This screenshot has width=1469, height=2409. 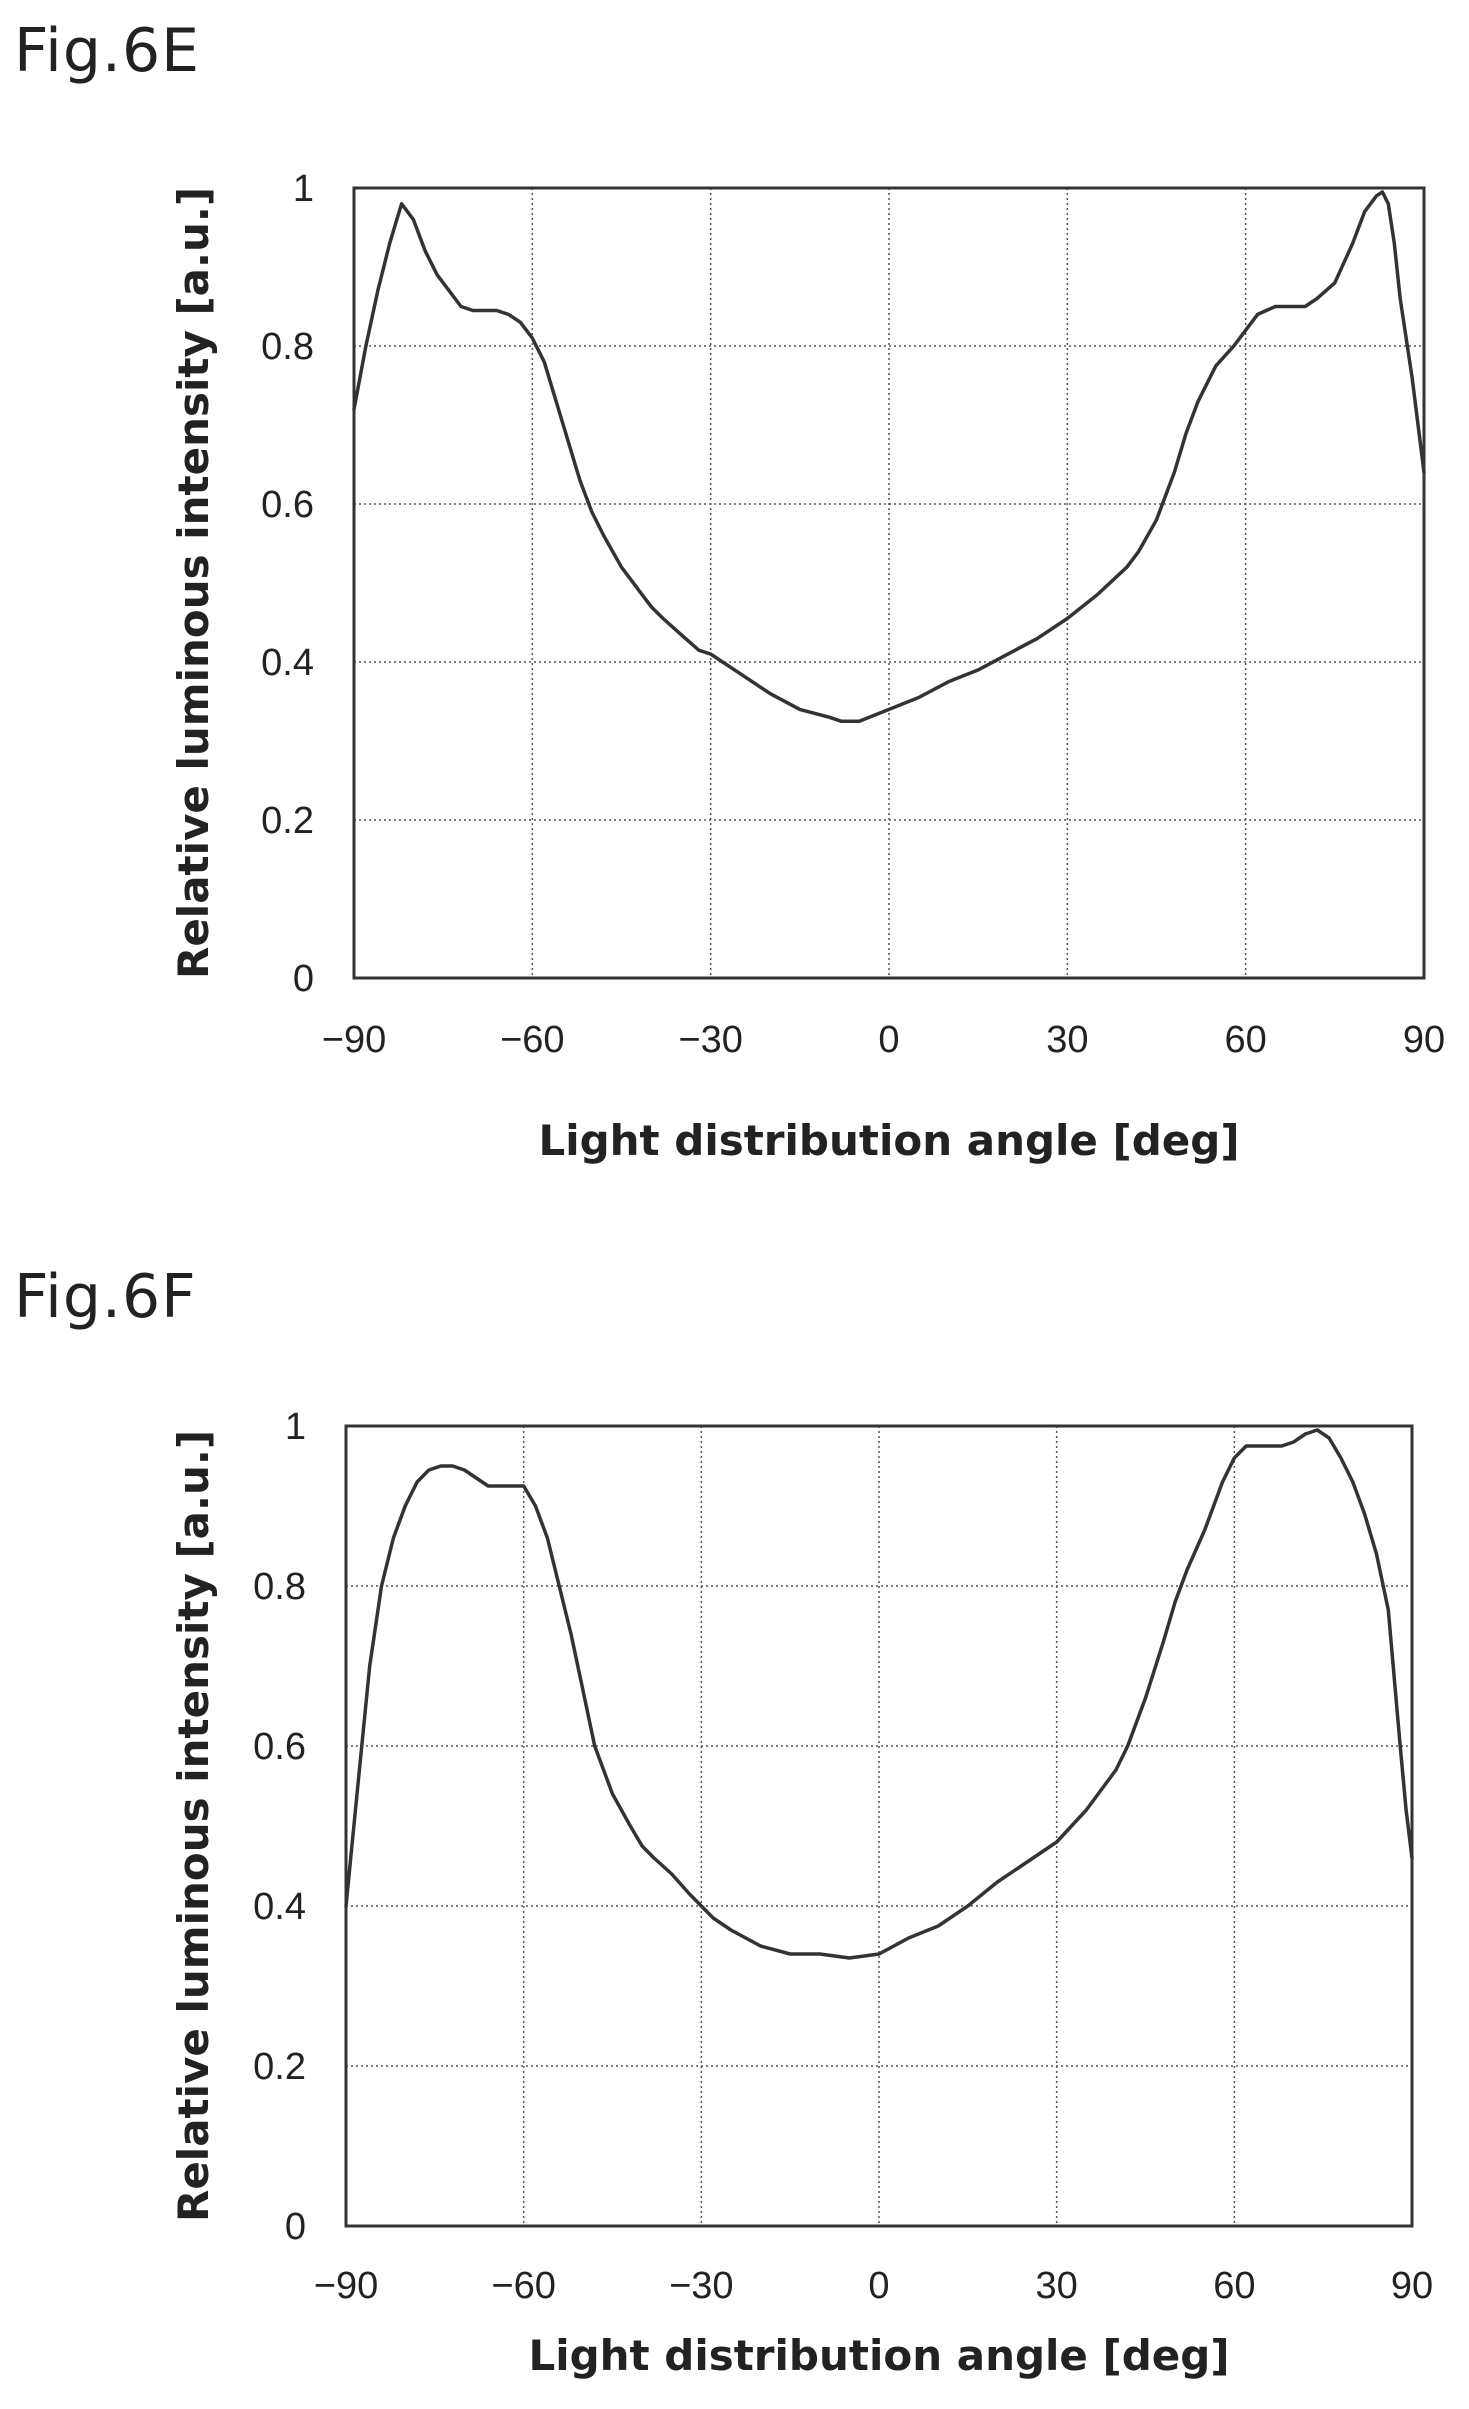 What do you see at coordinates (105, 1297) in the screenshot?
I see `figure-label-6f: Fig.6F` at bounding box center [105, 1297].